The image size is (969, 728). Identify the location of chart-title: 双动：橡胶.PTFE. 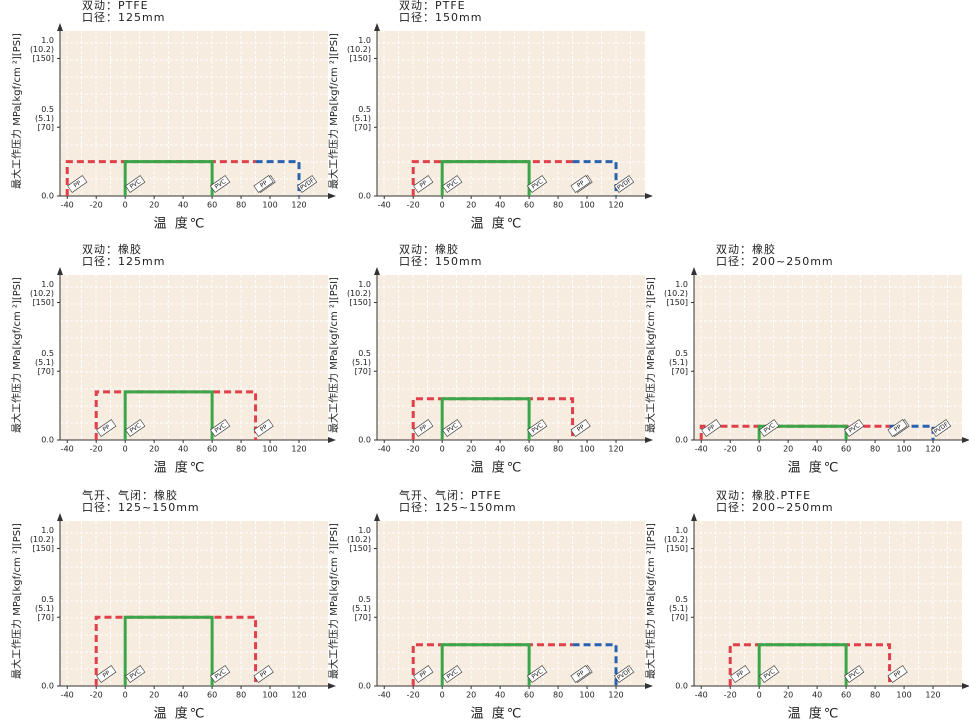
(763, 495).